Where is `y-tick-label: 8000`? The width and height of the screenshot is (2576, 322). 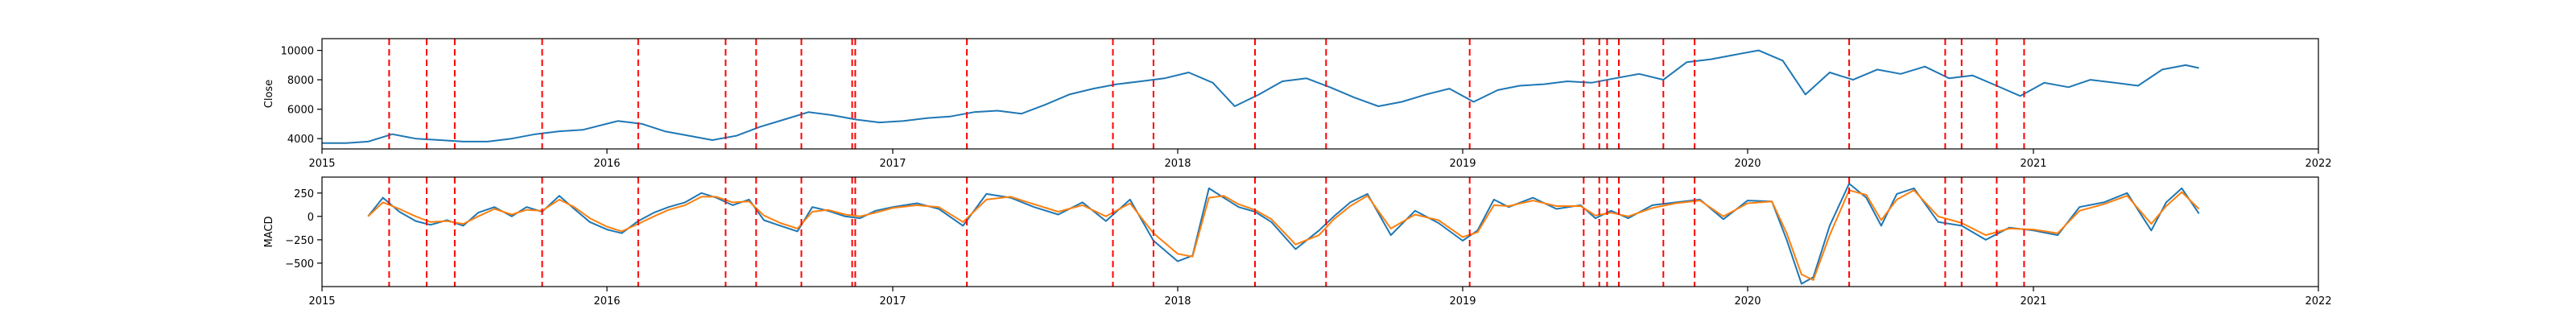 y-tick-label: 8000 is located at coordinates (300, 81).